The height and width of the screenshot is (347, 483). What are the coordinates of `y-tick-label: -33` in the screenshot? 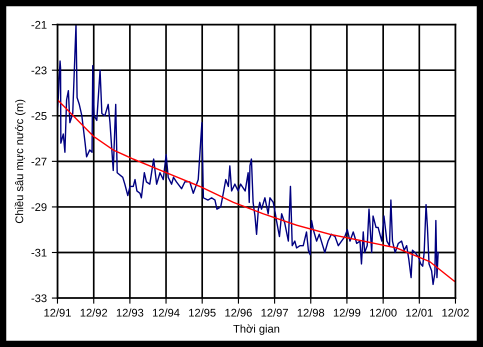 It's located at (39, 298).